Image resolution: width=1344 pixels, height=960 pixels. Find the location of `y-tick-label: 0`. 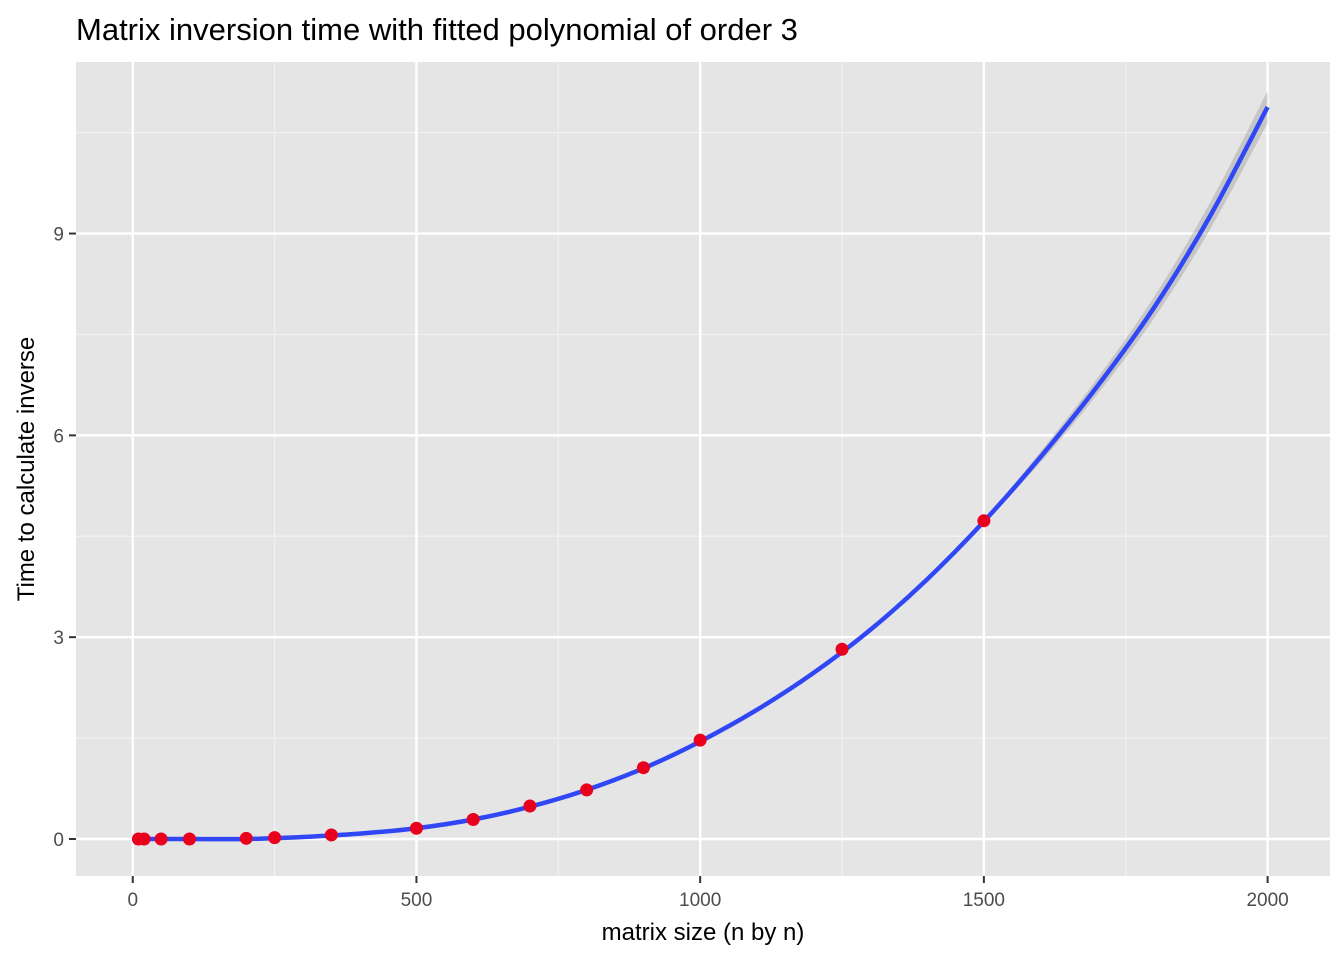

y-tick-label: 0 is located at coordinates (58, 840).